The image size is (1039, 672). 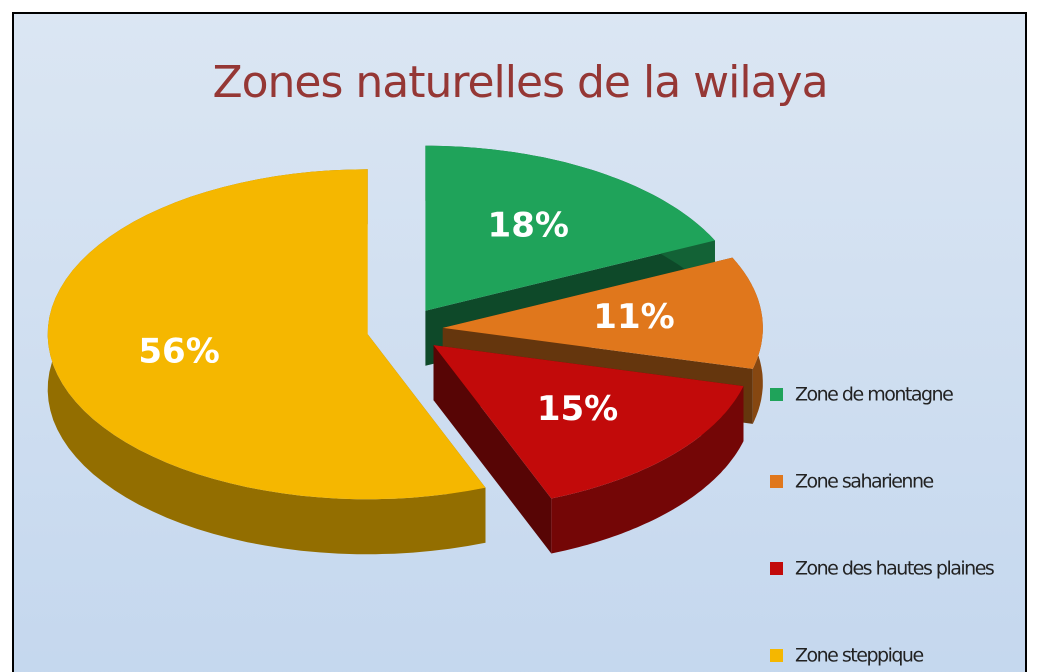 What do you see at coordinates (528, 226) in the screenshot?
I see `data-label: 18%` at bounding box center [528, 226].